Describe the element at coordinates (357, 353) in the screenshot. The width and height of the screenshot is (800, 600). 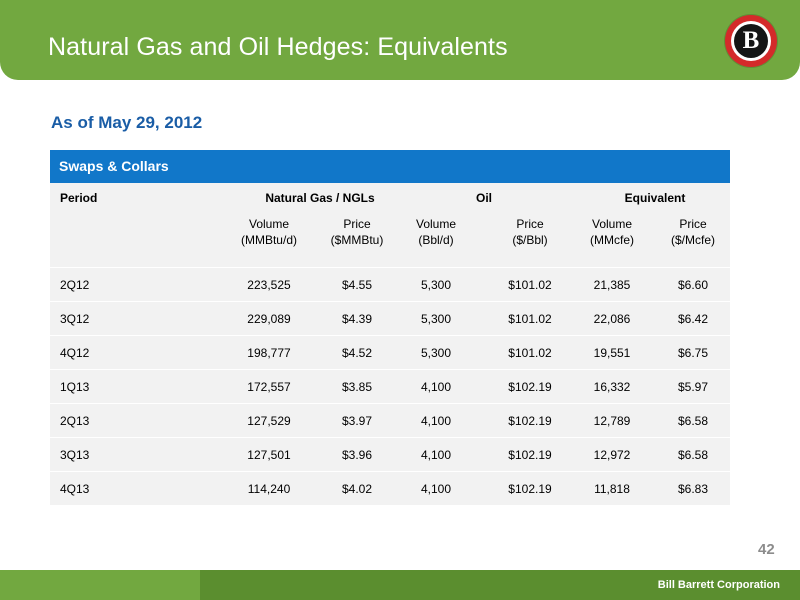
I see `table-cell: $4.52` at that location.